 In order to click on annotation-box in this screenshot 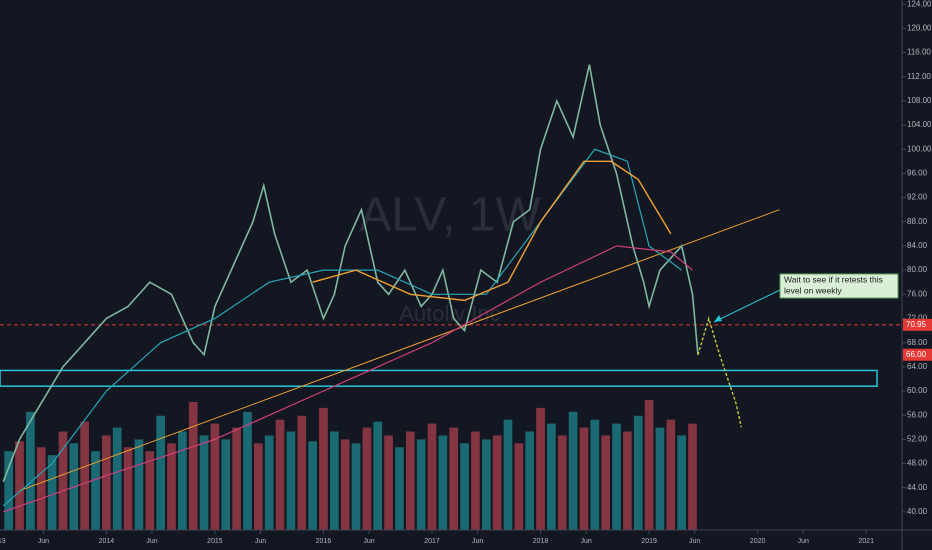, I will do `click(839, 286)`.